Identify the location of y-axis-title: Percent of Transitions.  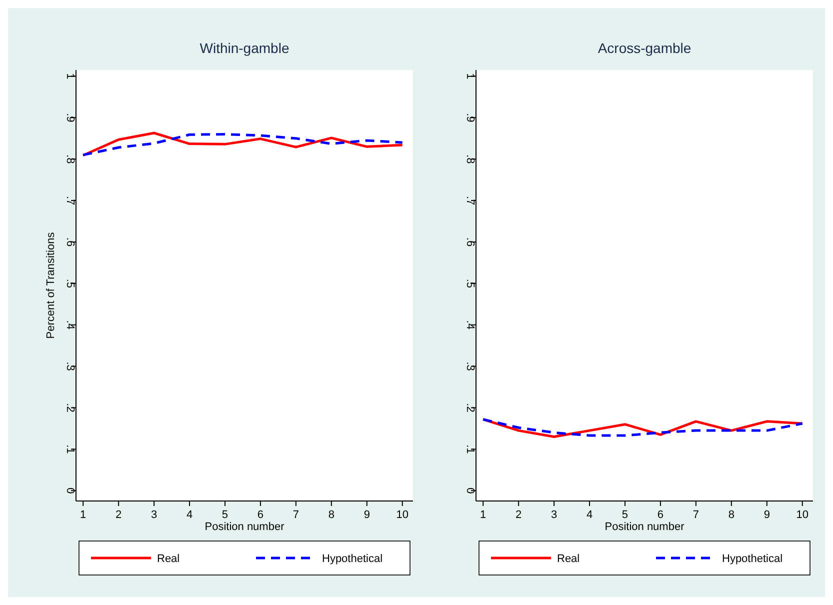
(51, 285).